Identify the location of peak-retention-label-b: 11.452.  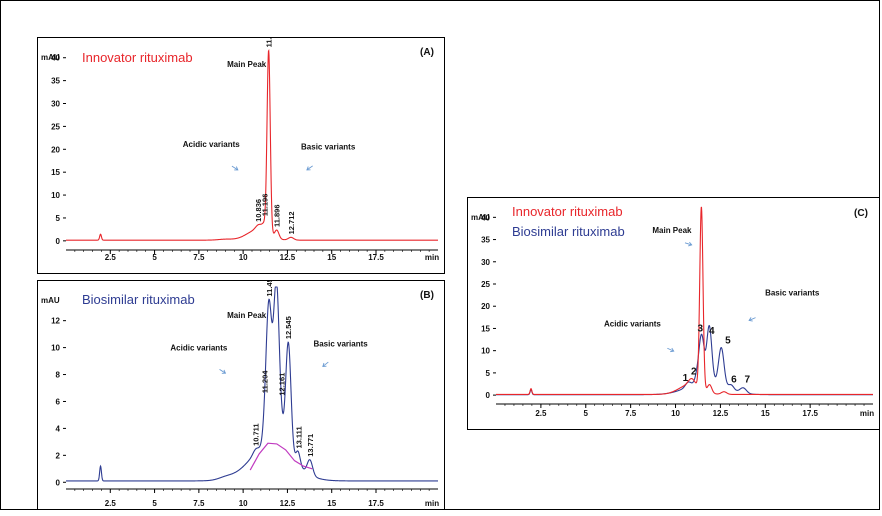
(269, 289).